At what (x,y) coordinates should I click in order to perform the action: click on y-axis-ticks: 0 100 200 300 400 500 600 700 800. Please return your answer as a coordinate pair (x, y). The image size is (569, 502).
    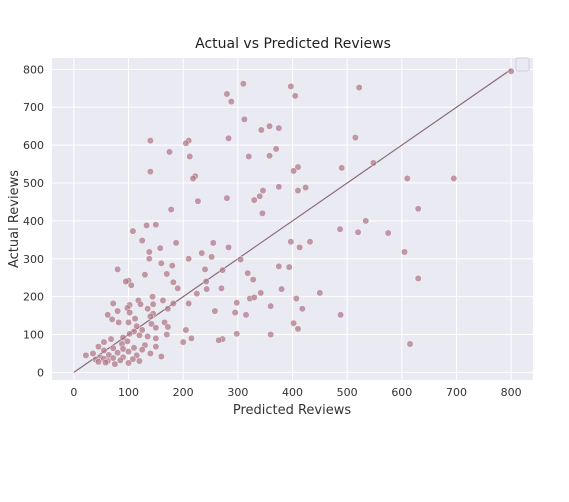
    Looking at the image, I should click on (33, 221).